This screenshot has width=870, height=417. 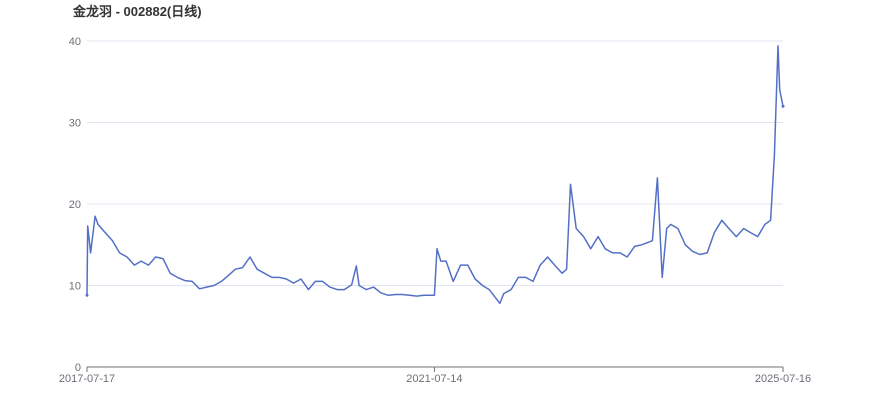 I want to click on x-tick-label: 2025-07-16, so click(x=783, y=379).